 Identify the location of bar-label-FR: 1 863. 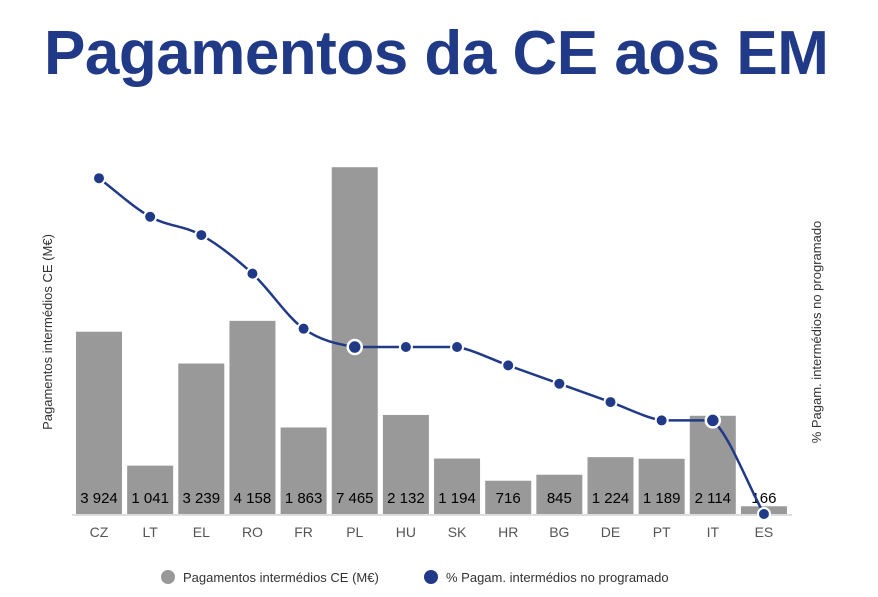
(304, 498).